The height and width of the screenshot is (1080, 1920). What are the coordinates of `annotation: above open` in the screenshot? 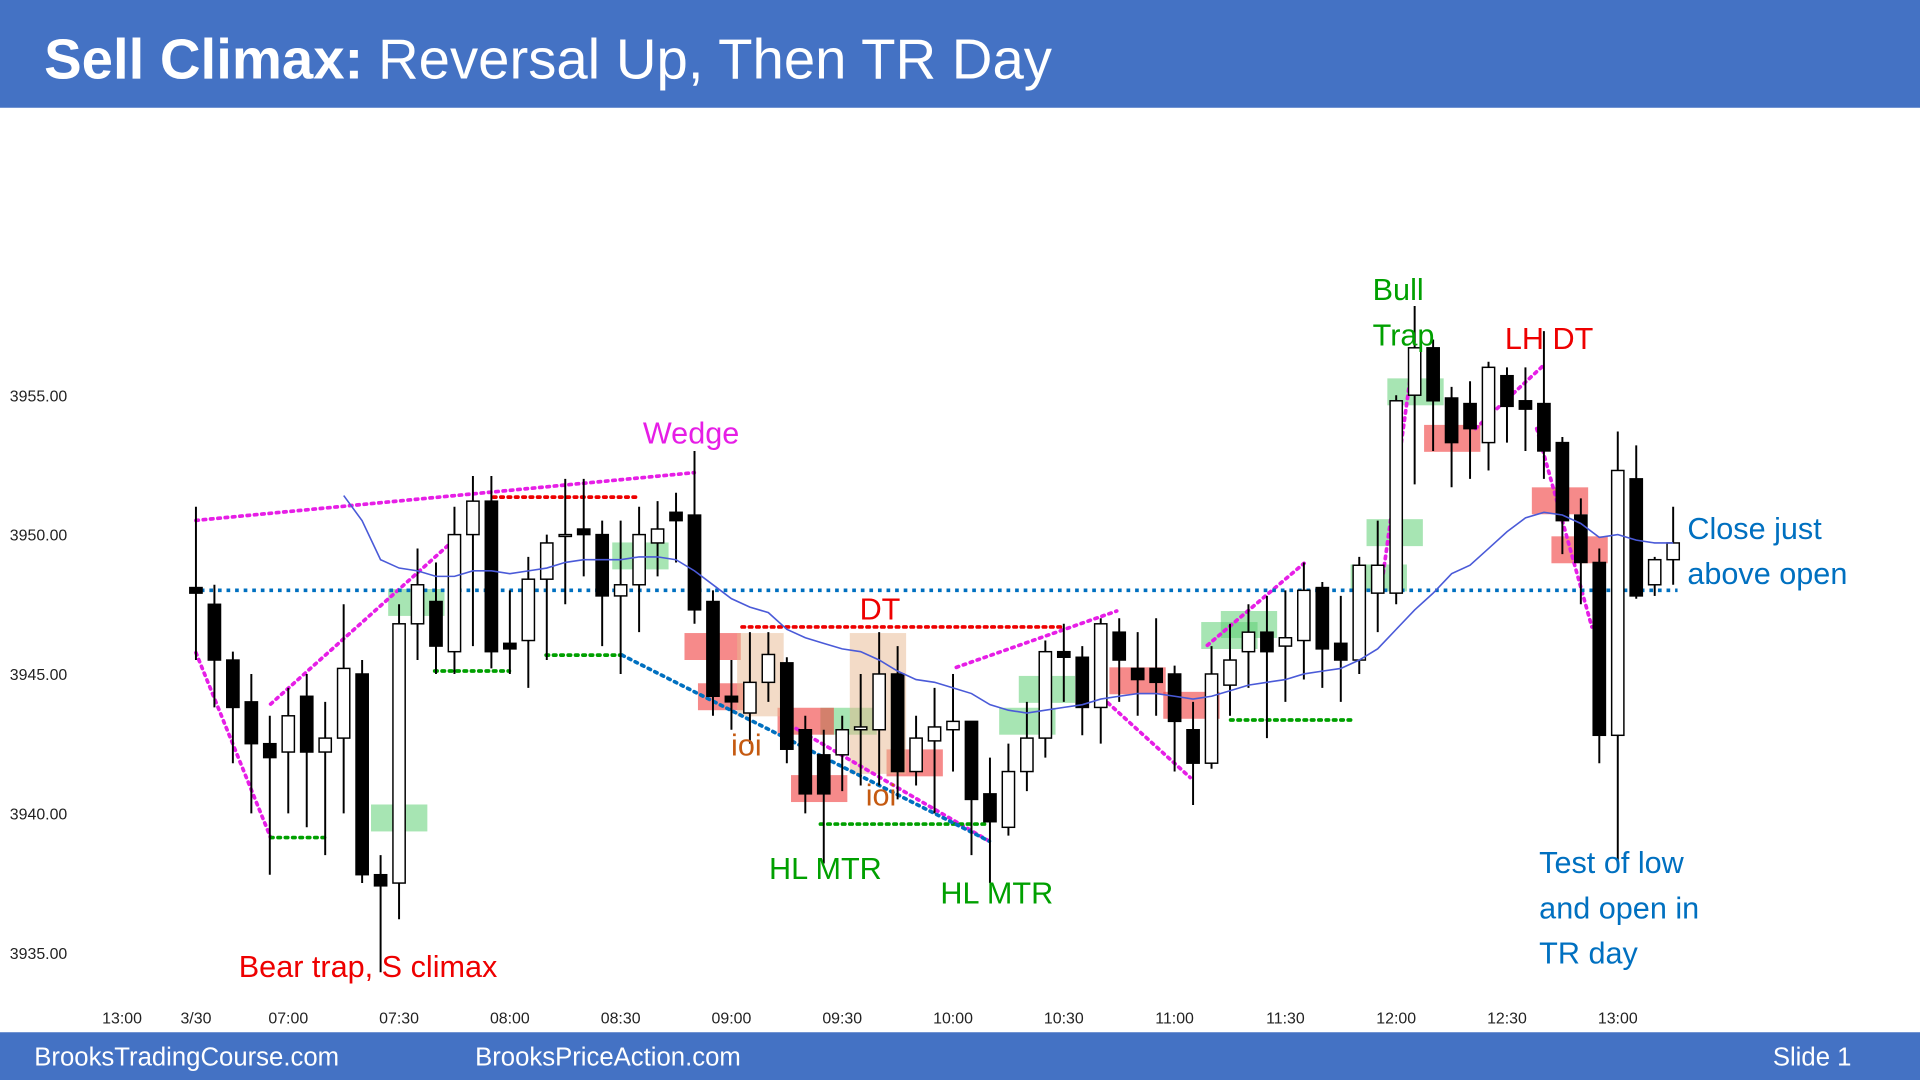 It's located at (1767, 574).